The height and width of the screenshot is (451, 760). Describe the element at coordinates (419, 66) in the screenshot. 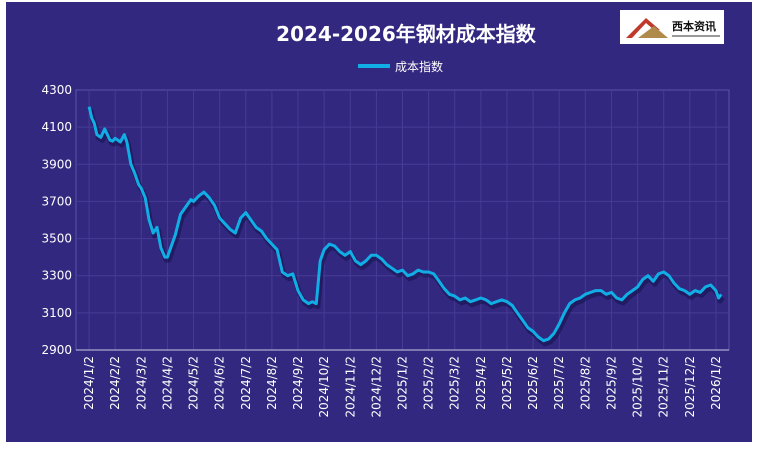

I see `legend-label: 成本指数` at that location.